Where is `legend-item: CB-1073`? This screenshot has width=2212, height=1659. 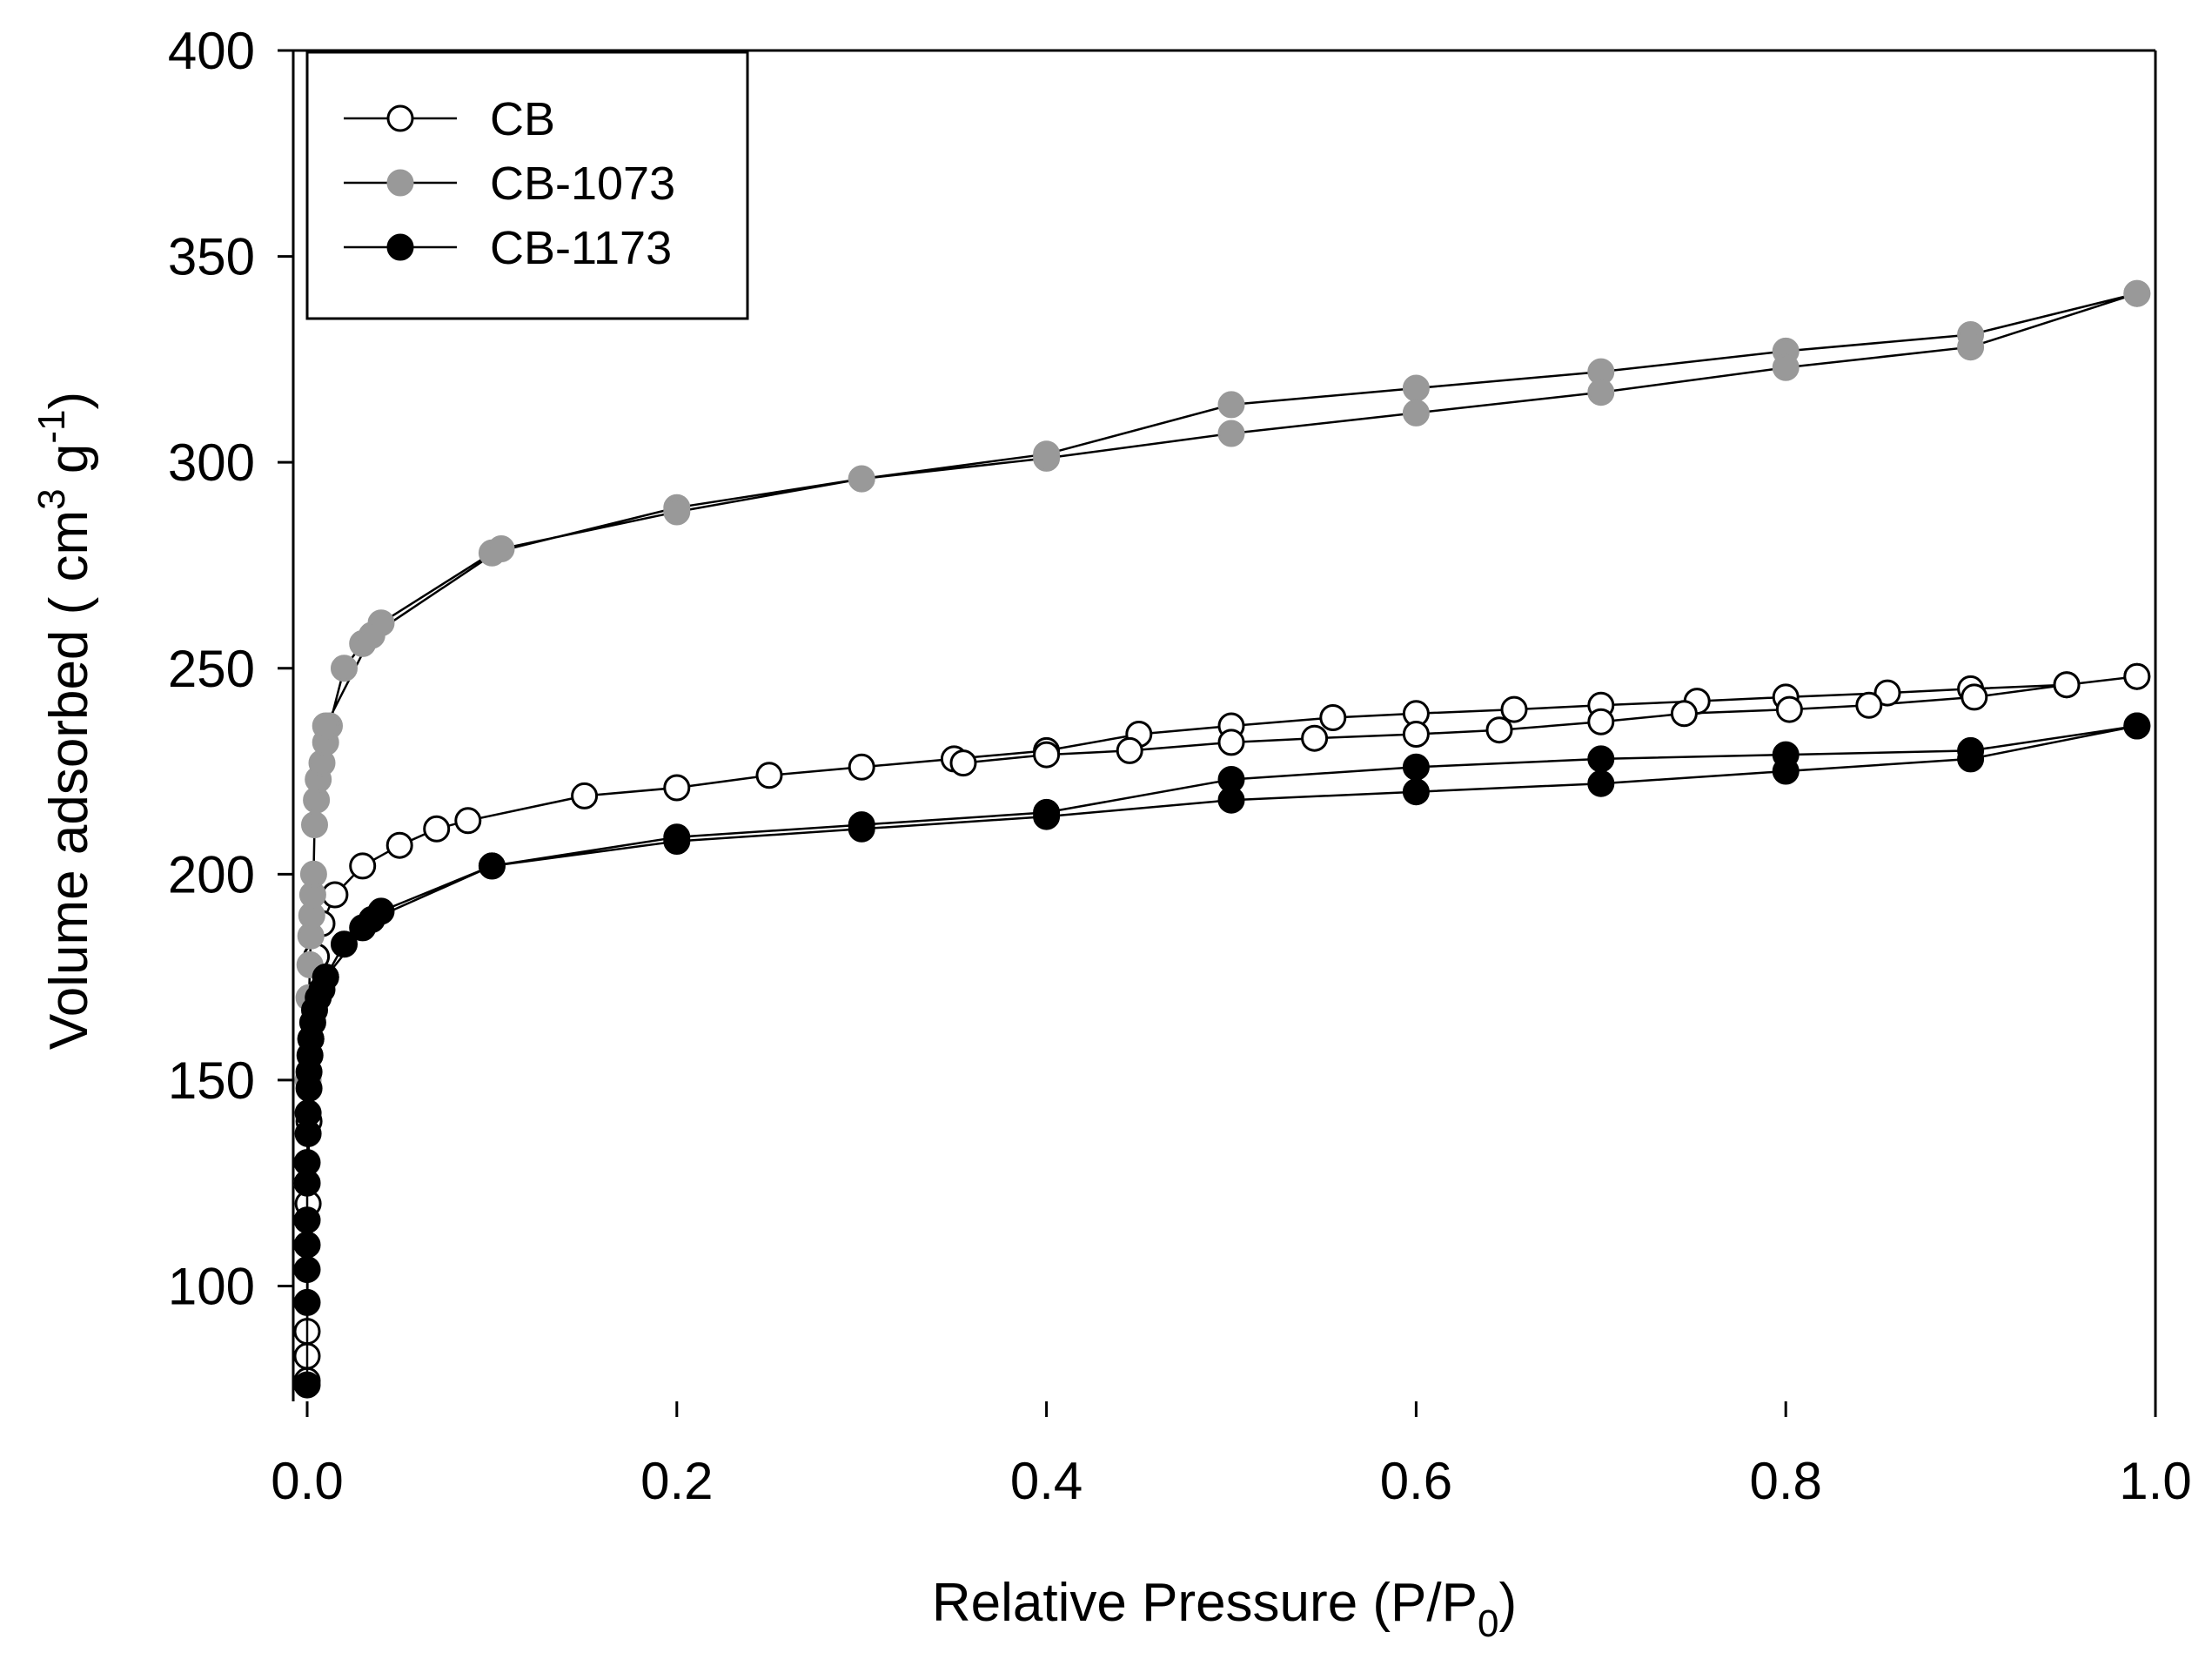
legend-item: CB-1073 is located at coordinates (509, 184).